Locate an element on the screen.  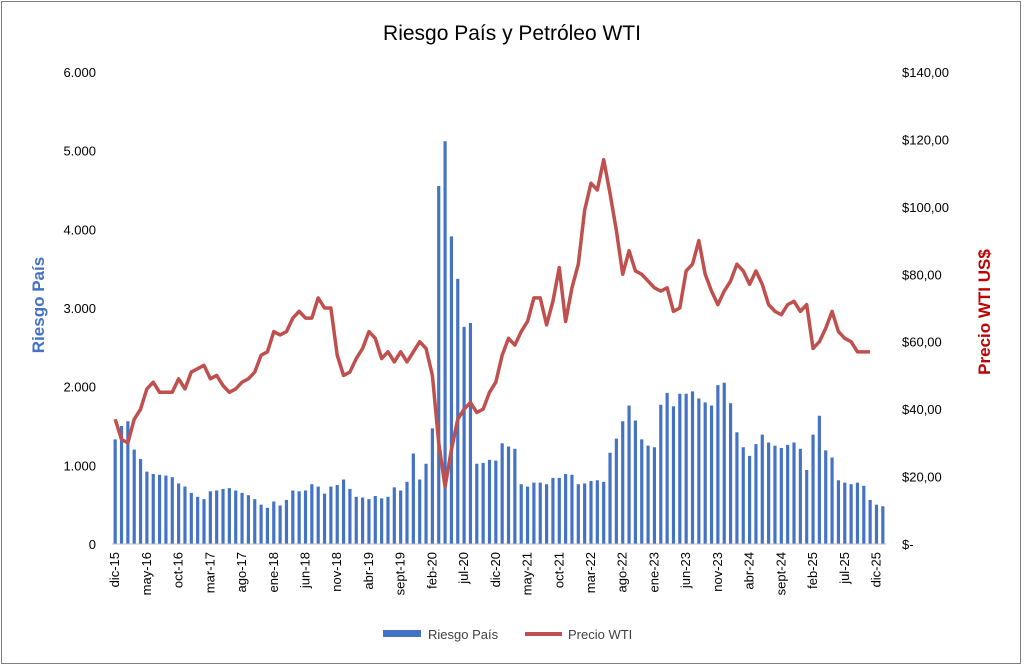
x-tick-label: ene-23 is located at coordinates (653, 572).